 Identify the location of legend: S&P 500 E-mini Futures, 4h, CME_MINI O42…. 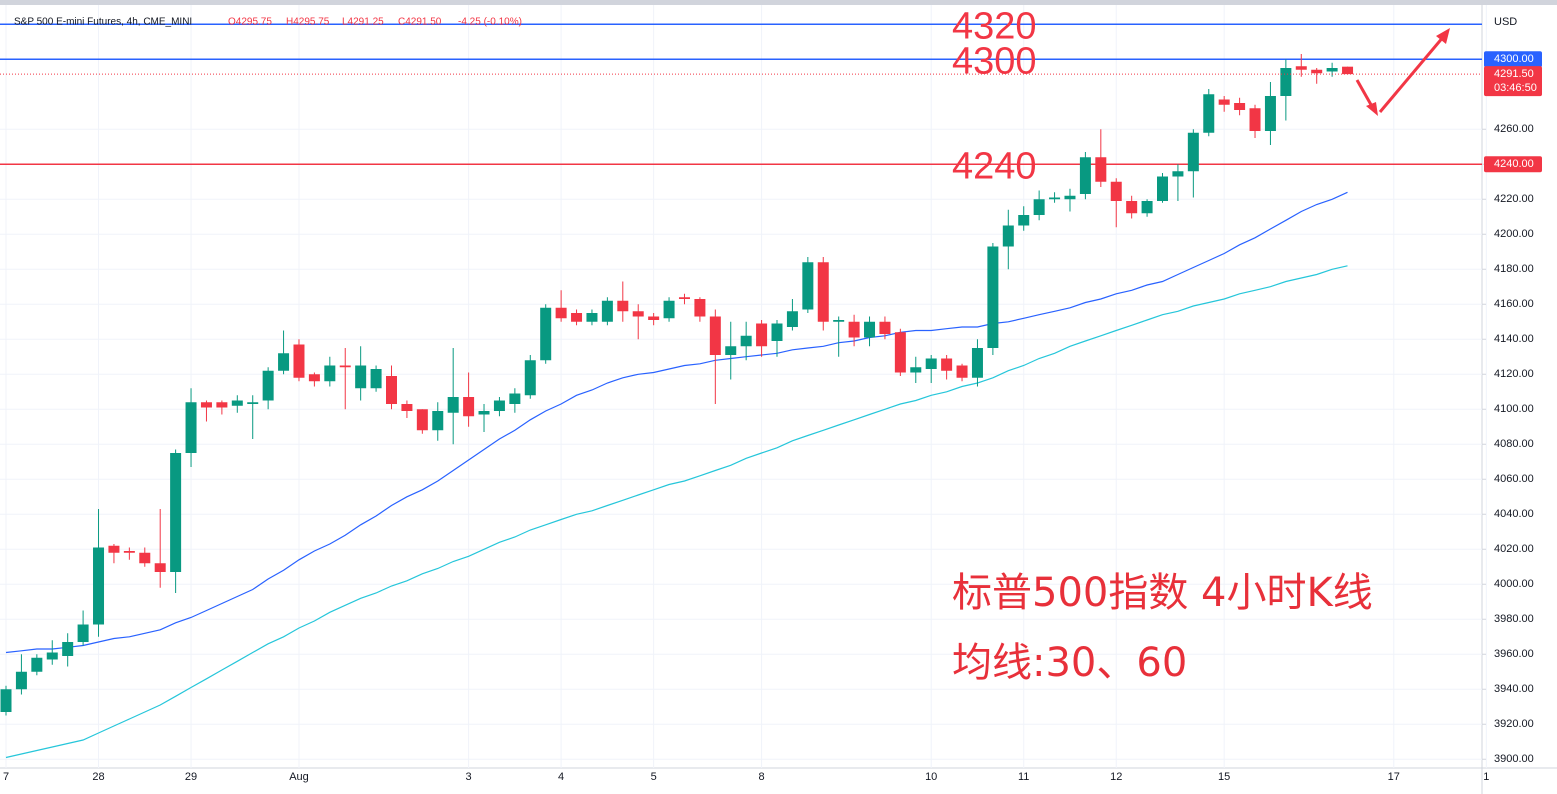
(268, 22).